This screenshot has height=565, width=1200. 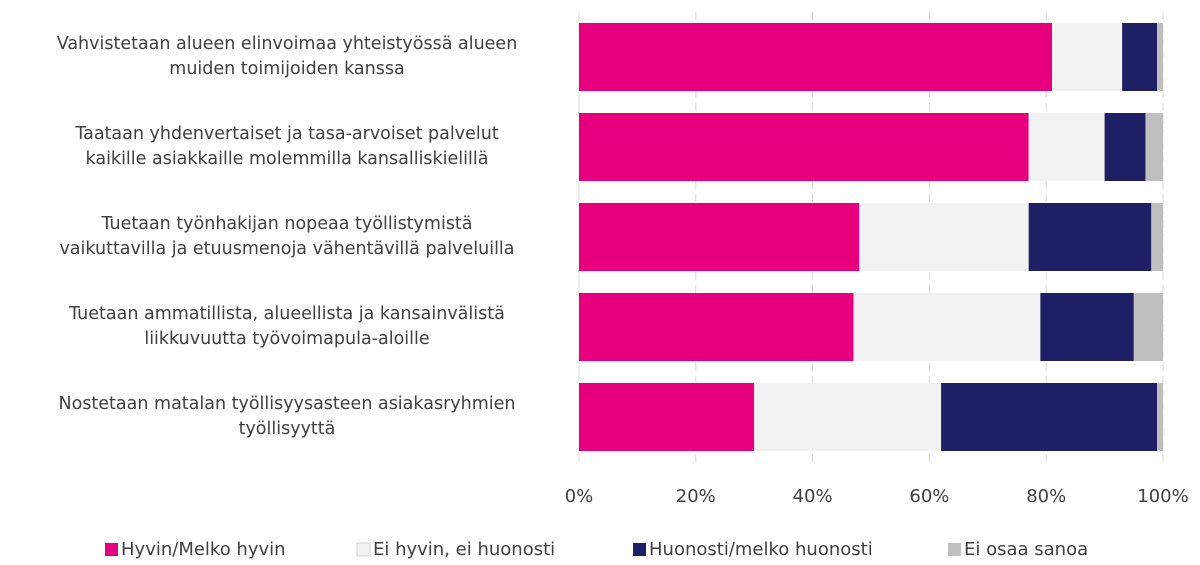 I want to click on x-tick-label: 100%, so click(x=1162, y=496).